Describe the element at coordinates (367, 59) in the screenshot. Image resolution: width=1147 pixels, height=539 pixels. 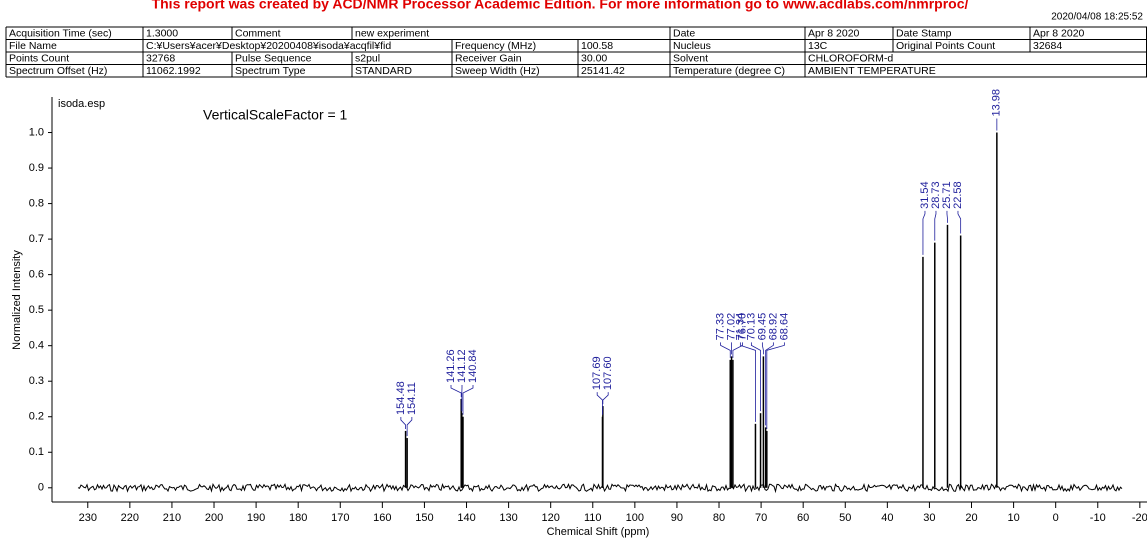
I see `table-cell: s2pul` at that location.